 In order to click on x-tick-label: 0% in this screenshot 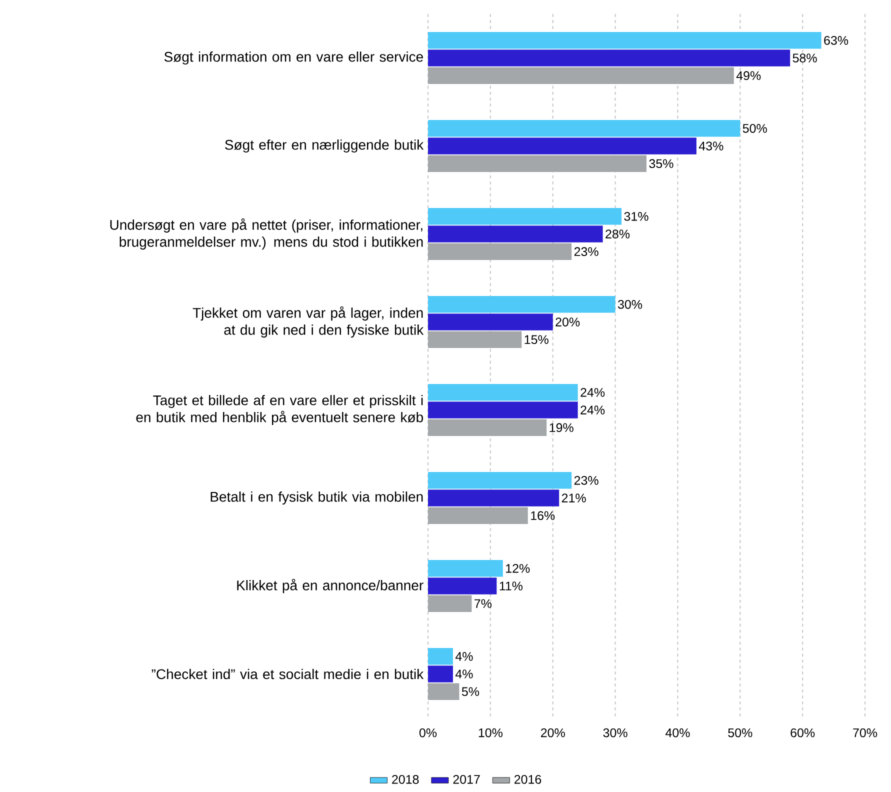, I will do `click(428, 733)`.